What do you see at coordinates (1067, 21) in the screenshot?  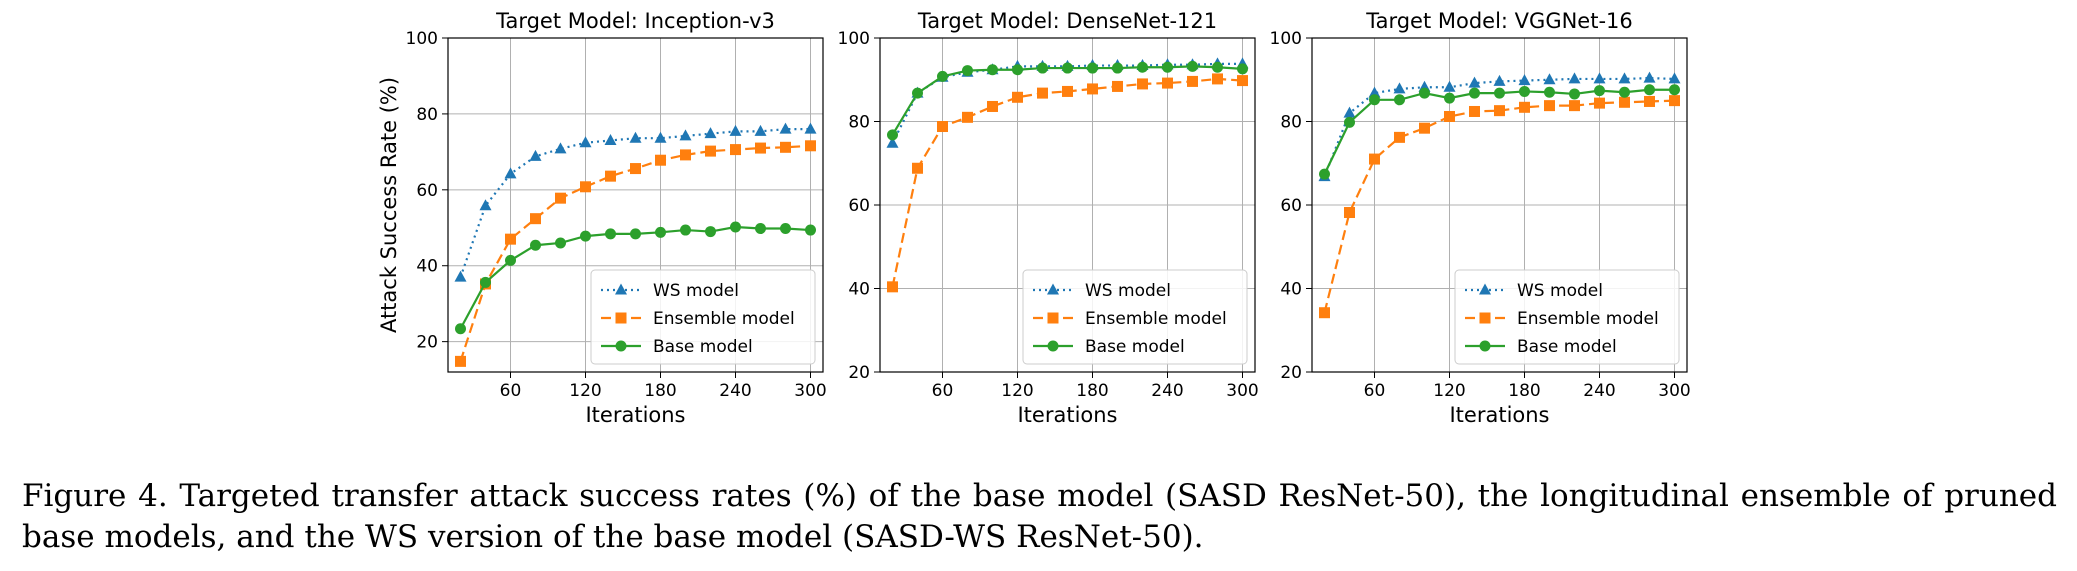 I see `chart-title: Target Model: DenseNet-121` at bounding box center [1067, 21].